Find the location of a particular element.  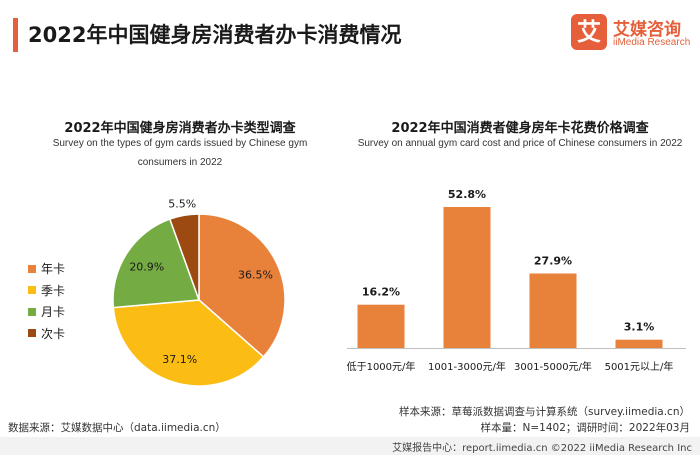

pie-value-label: 5.5% is located at coordinates (182, 204).